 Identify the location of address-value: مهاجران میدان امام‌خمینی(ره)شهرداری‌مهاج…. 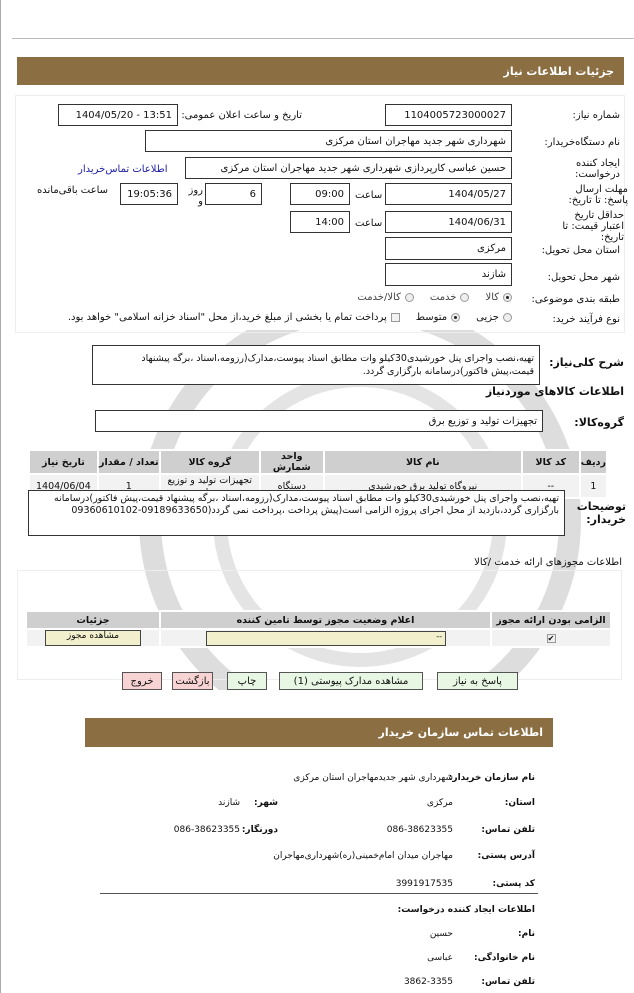
(363, 856).